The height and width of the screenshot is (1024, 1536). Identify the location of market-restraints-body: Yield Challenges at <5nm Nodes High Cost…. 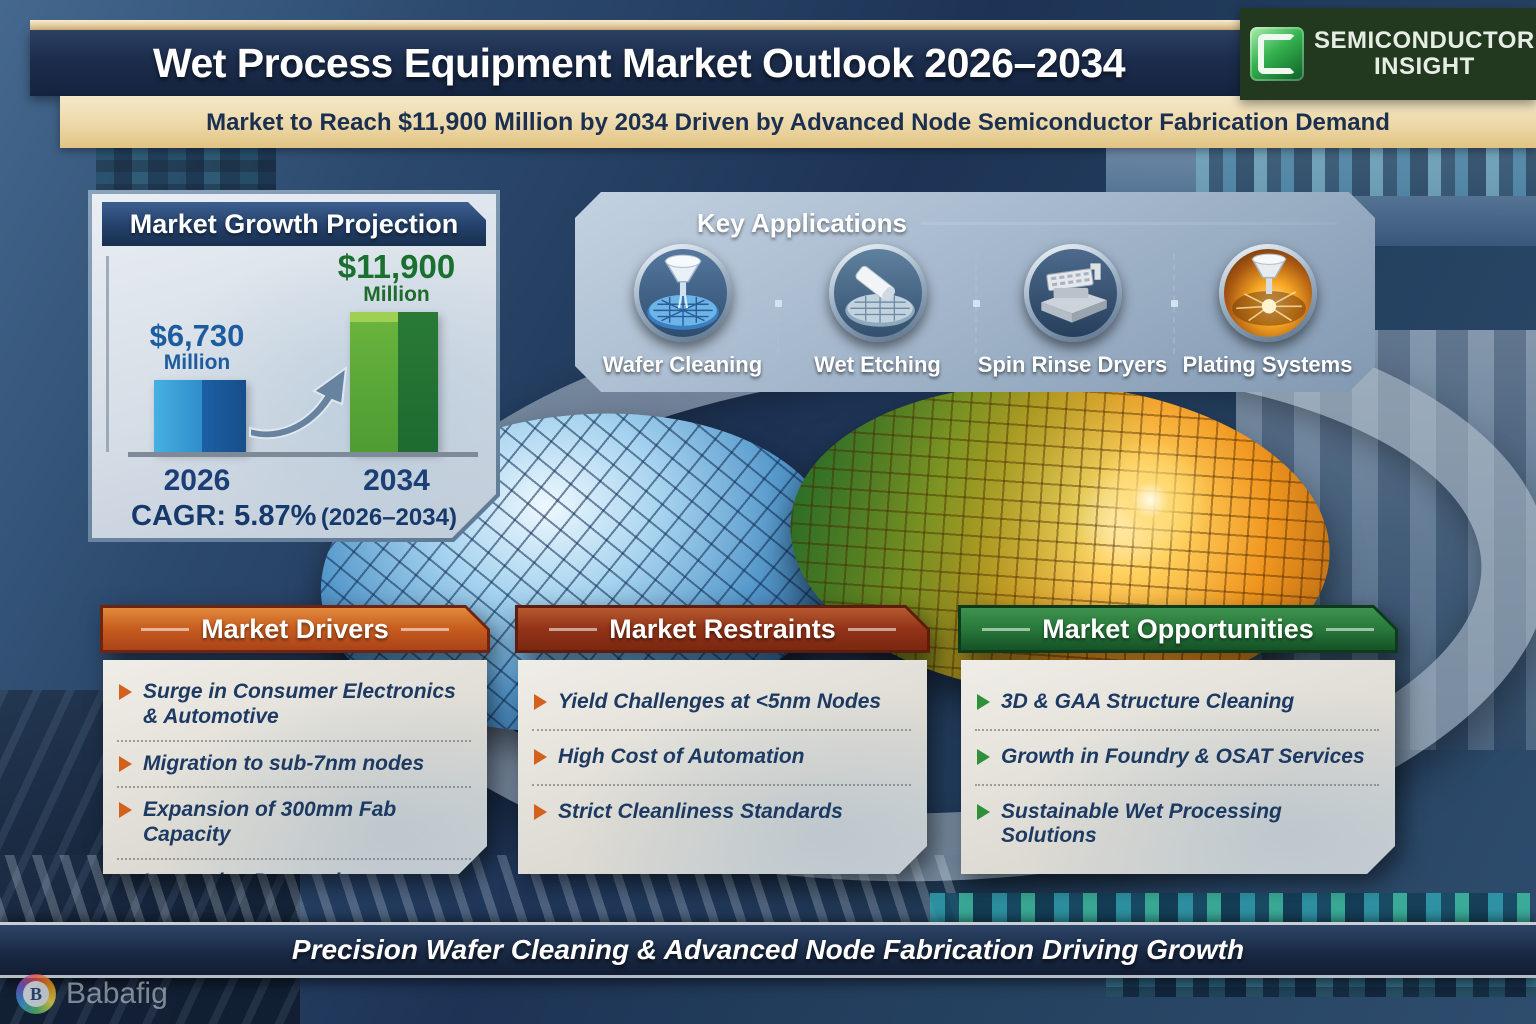
(722, 767).